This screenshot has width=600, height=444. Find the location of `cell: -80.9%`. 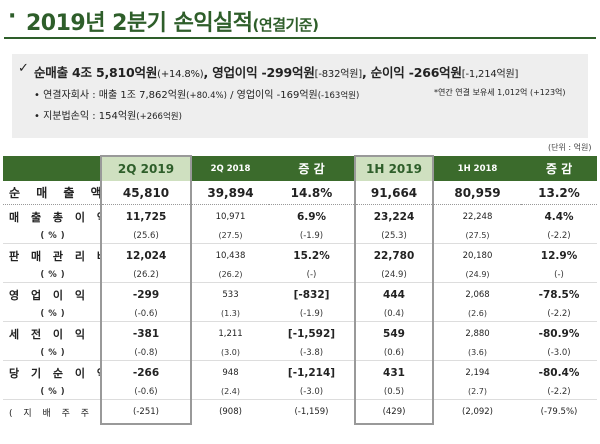

cell: -80.9% is located at coordinates (559, 333).